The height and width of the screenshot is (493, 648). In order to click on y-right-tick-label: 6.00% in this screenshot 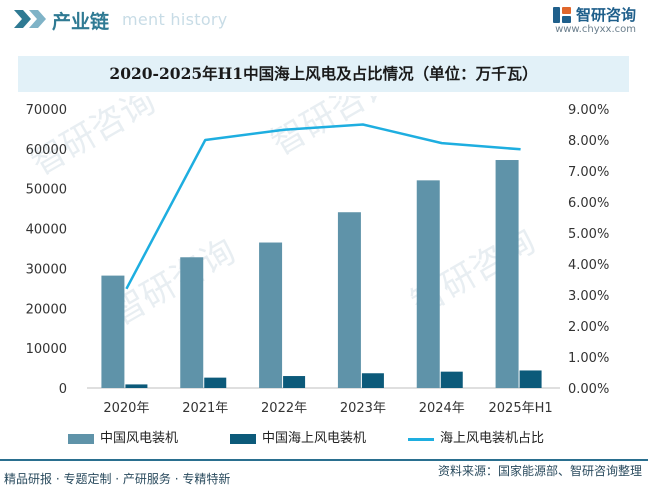, I will do `click(588, 203)`.